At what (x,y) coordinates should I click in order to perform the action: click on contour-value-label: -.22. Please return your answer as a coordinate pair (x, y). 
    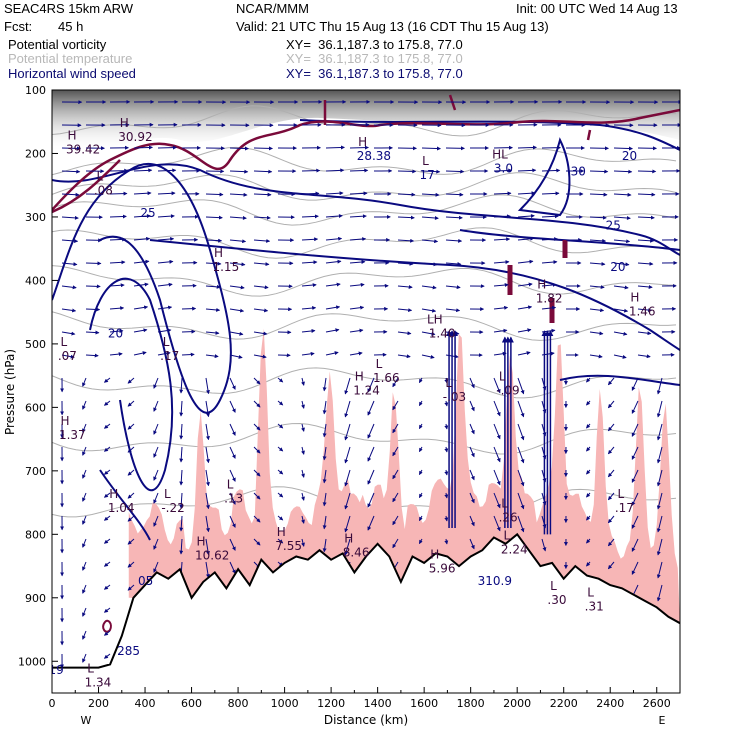
    Looking at the image, I should click on (172, 508).